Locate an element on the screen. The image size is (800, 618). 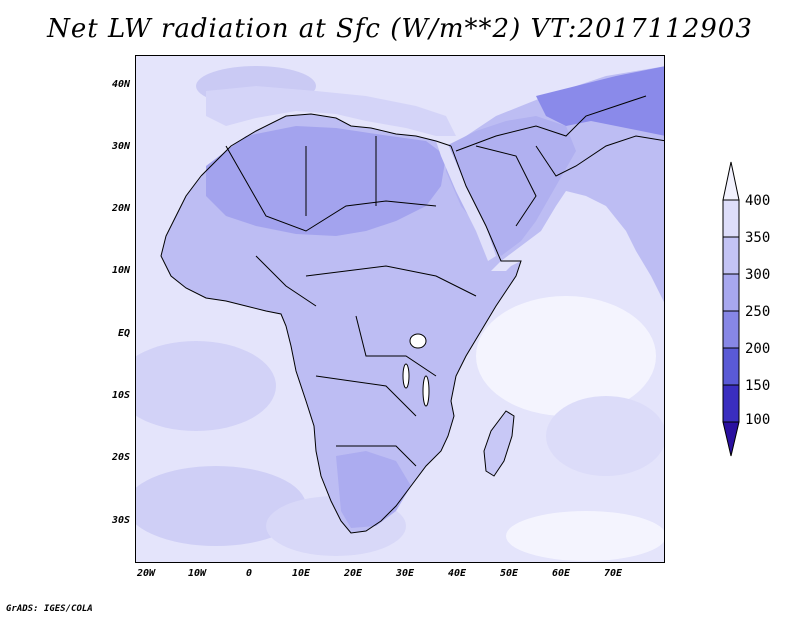
lon-label-50e: 50E is located at coordinates (509, 573).